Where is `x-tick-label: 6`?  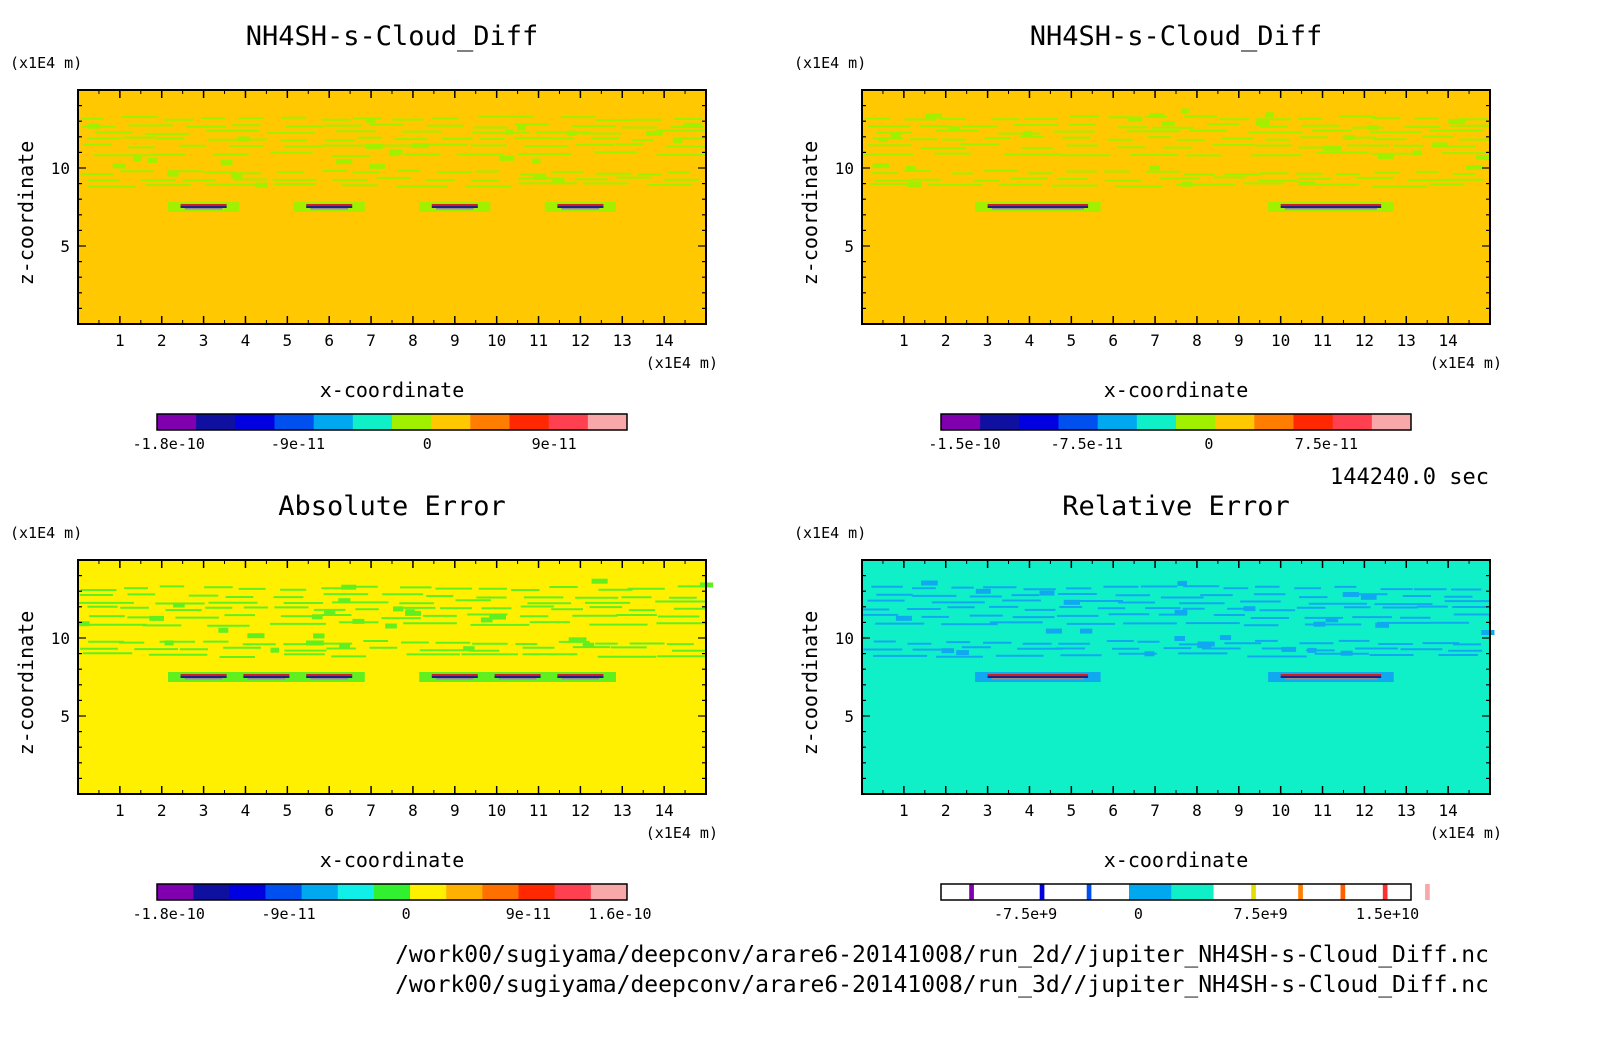
x-tick-label: 6 is located at coordinates (329, 340).